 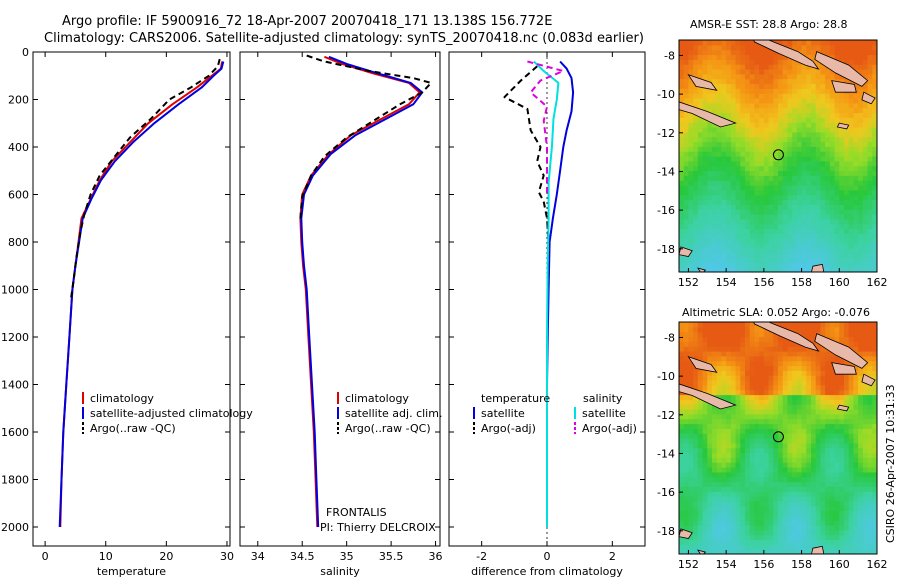 I want to click on y-tick-label: 1200, so click(x=15, y=337).